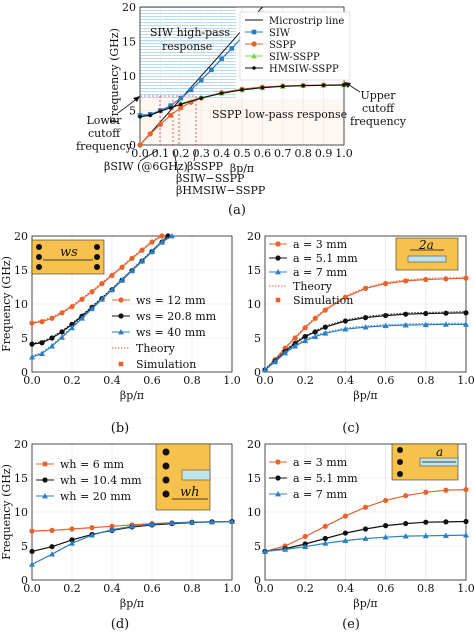 This screenshot has height=634, width=474. I want to click on x-tick-label: 0.7, so click(283, 153).